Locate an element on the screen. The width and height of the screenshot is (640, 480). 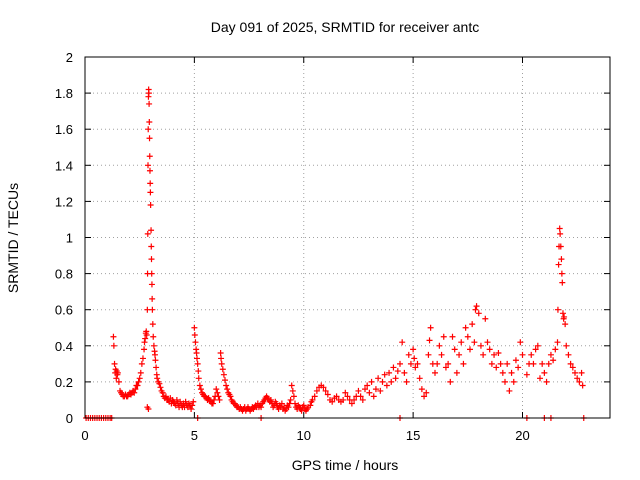
y-tick-label: 0.6 is located at coordinates (64, 310).